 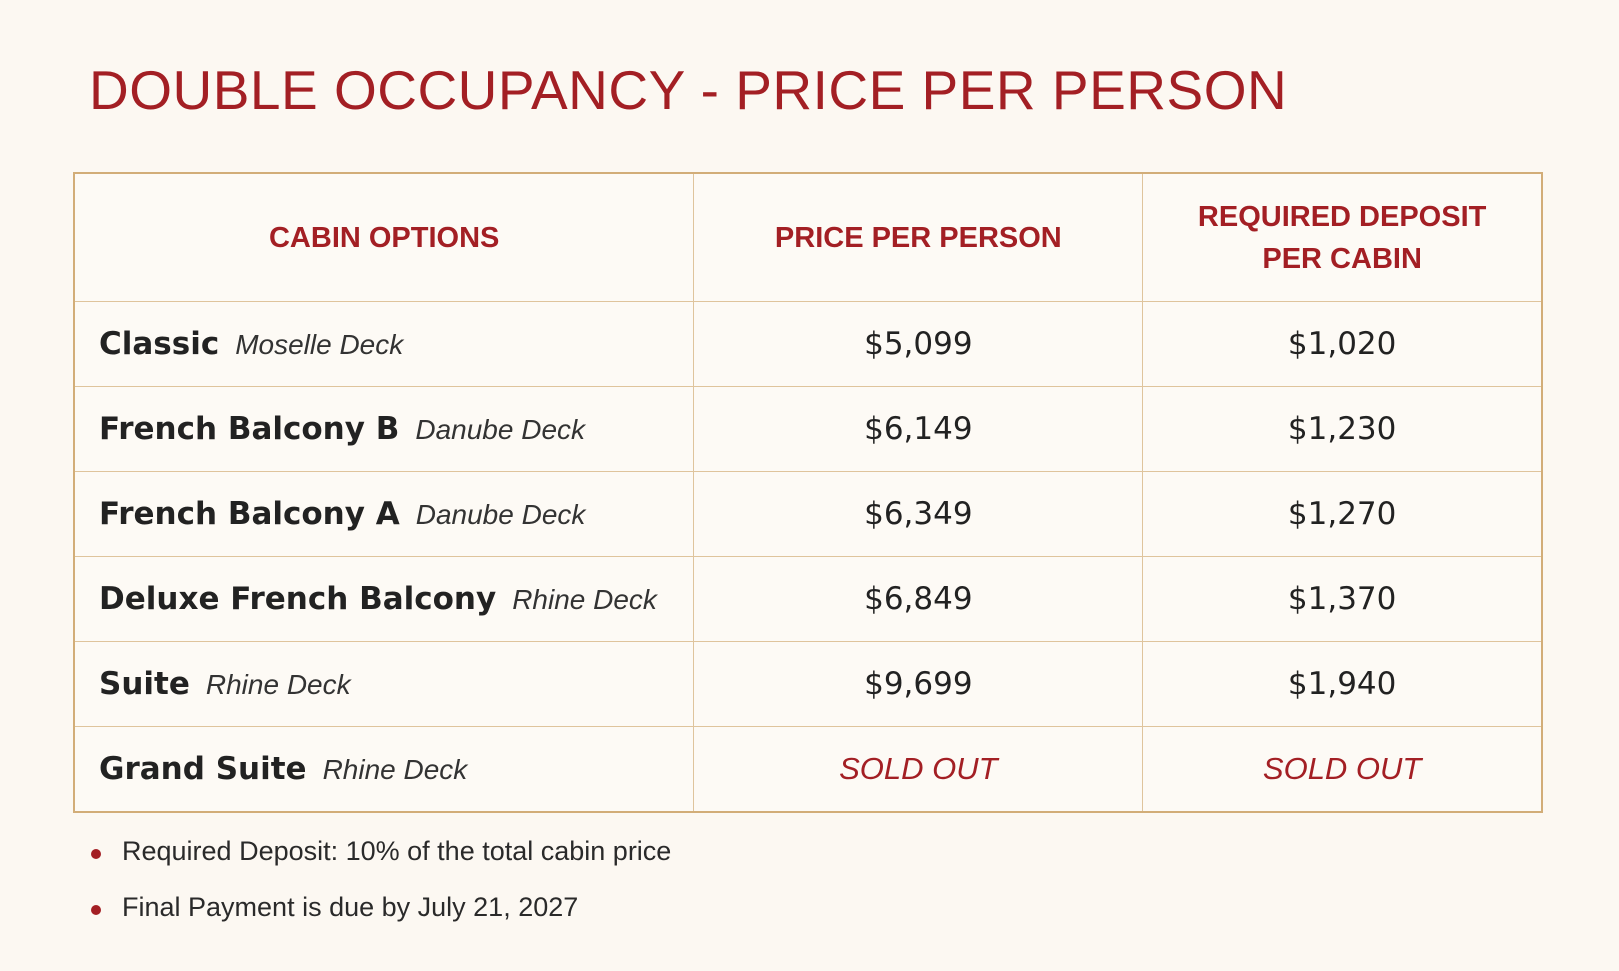 I want to click on deck-name: Moselle Deck, so click(x=319, y=344).